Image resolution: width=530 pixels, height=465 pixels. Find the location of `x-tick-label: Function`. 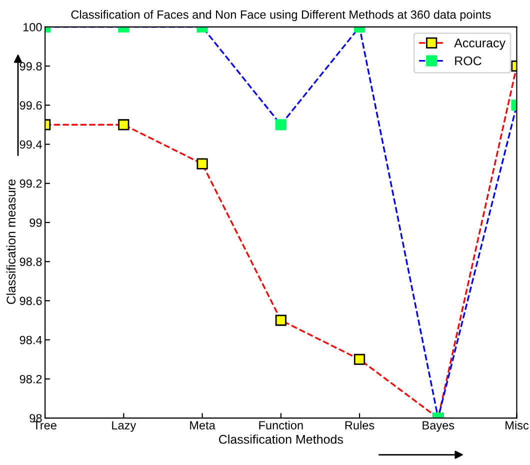

x-tick-label: Function is located at coordinates (281, 425).